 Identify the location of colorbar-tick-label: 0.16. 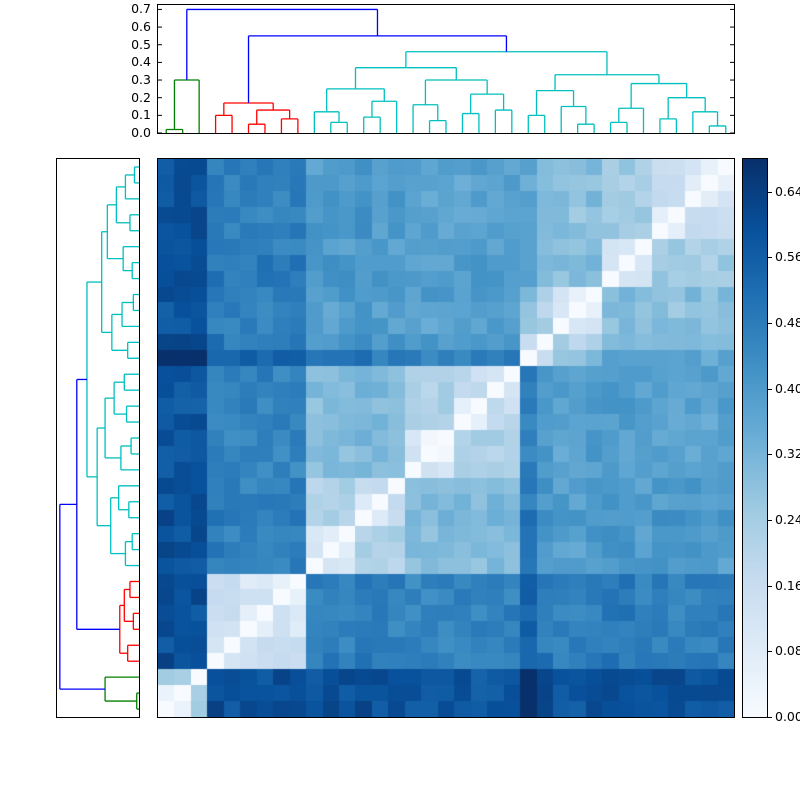
(787, 585).